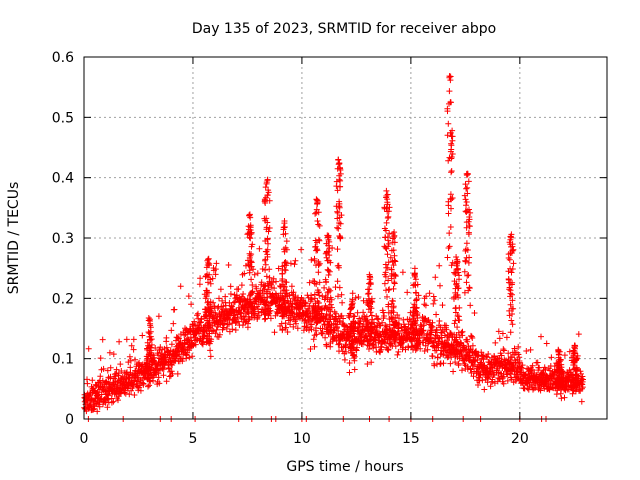  What do you see at coordinates (63, 299) in the screenshot?
I see `y-tick-label: 0.2` at bounding box center [63, 299].